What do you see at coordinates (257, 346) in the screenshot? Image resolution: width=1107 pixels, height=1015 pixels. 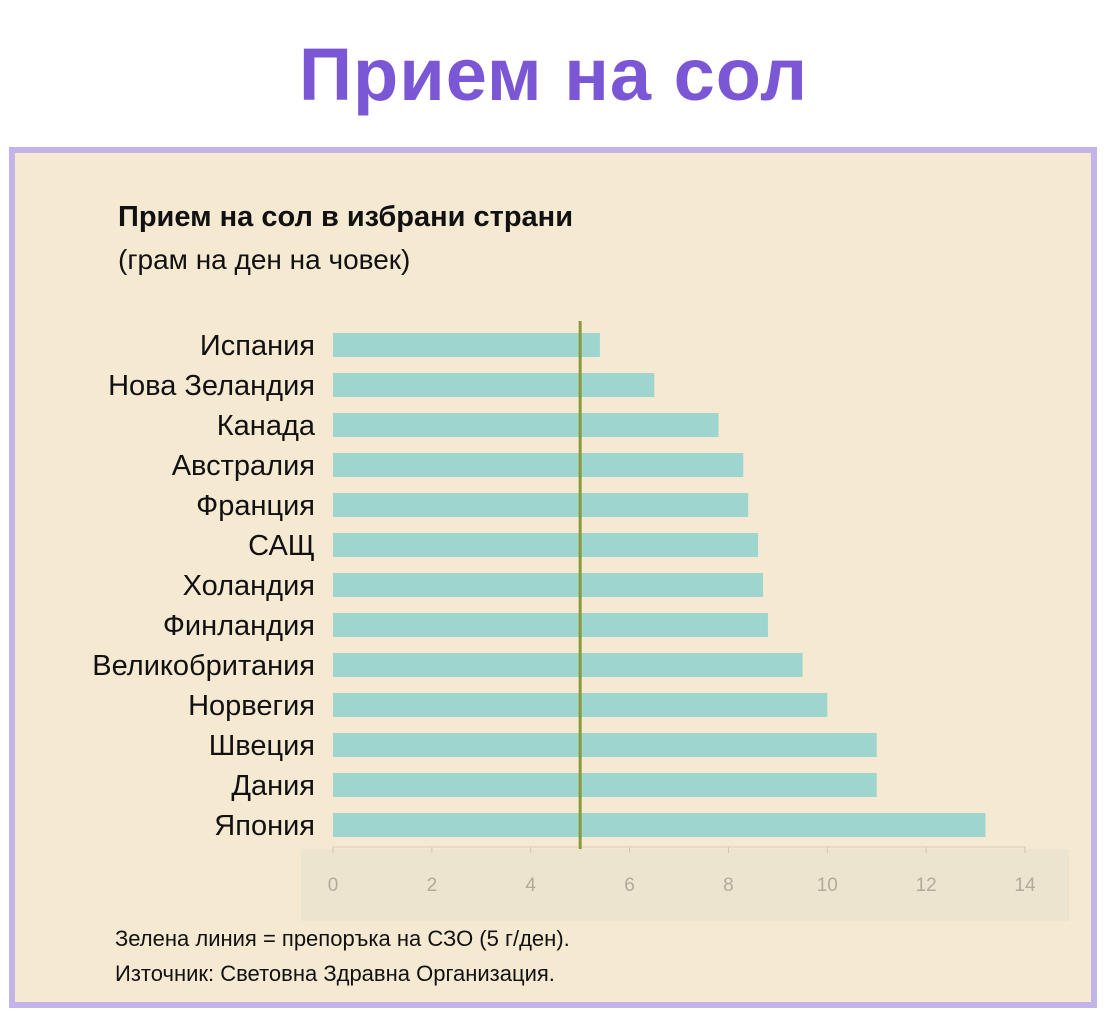 I see `category-label: Испания` at bounding box center [257, 346].